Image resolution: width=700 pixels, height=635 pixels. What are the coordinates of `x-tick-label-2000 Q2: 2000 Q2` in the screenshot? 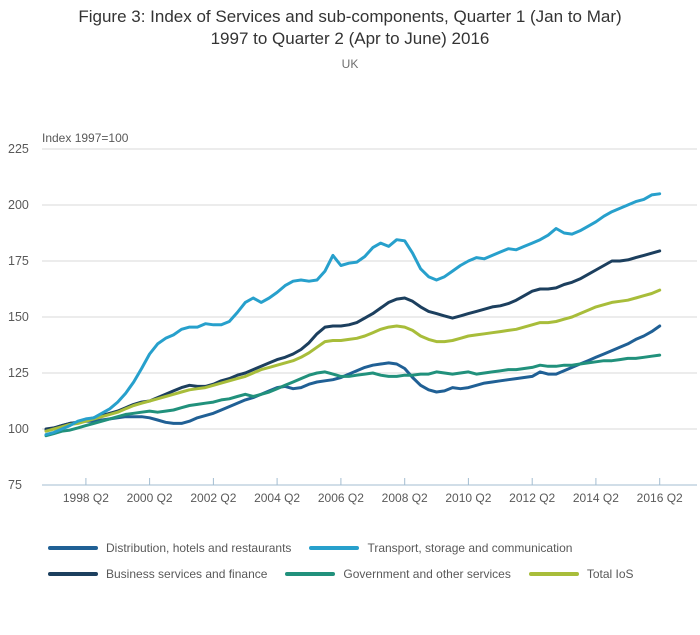 It's located at (150, 498).